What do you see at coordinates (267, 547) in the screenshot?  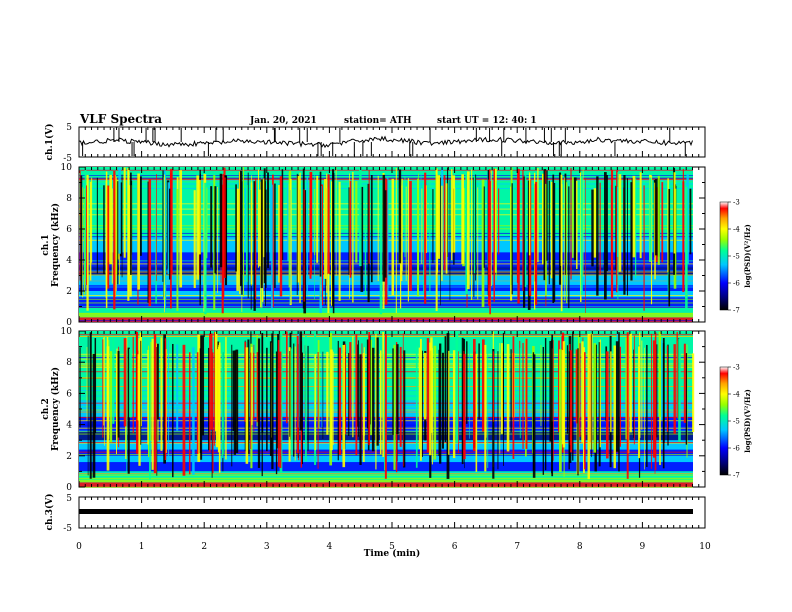 I see `x-tick-label: 3` at bounding box center [267, 547].